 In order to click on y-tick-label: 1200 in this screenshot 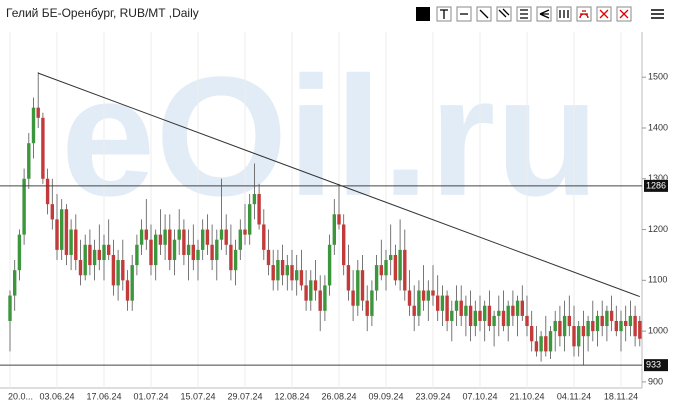, I will do `click(658, 229)`.